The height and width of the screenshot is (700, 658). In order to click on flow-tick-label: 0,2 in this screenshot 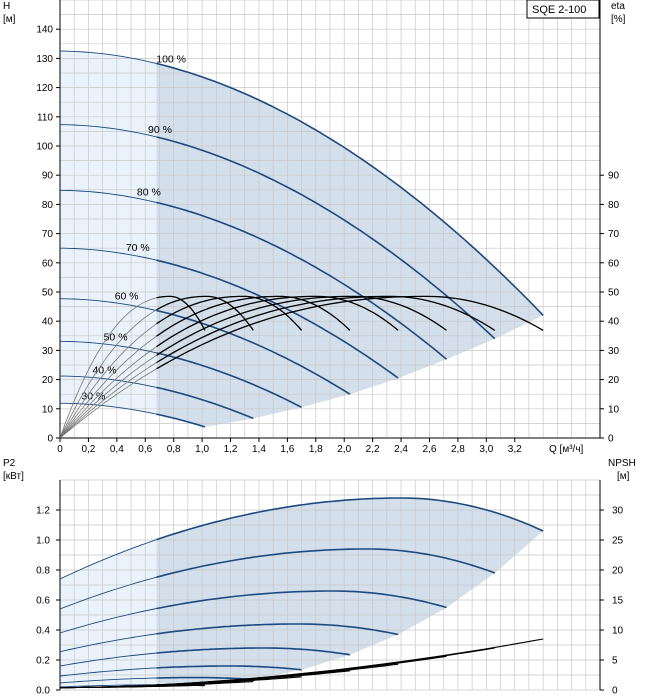, I will do `click(88, 449)`.